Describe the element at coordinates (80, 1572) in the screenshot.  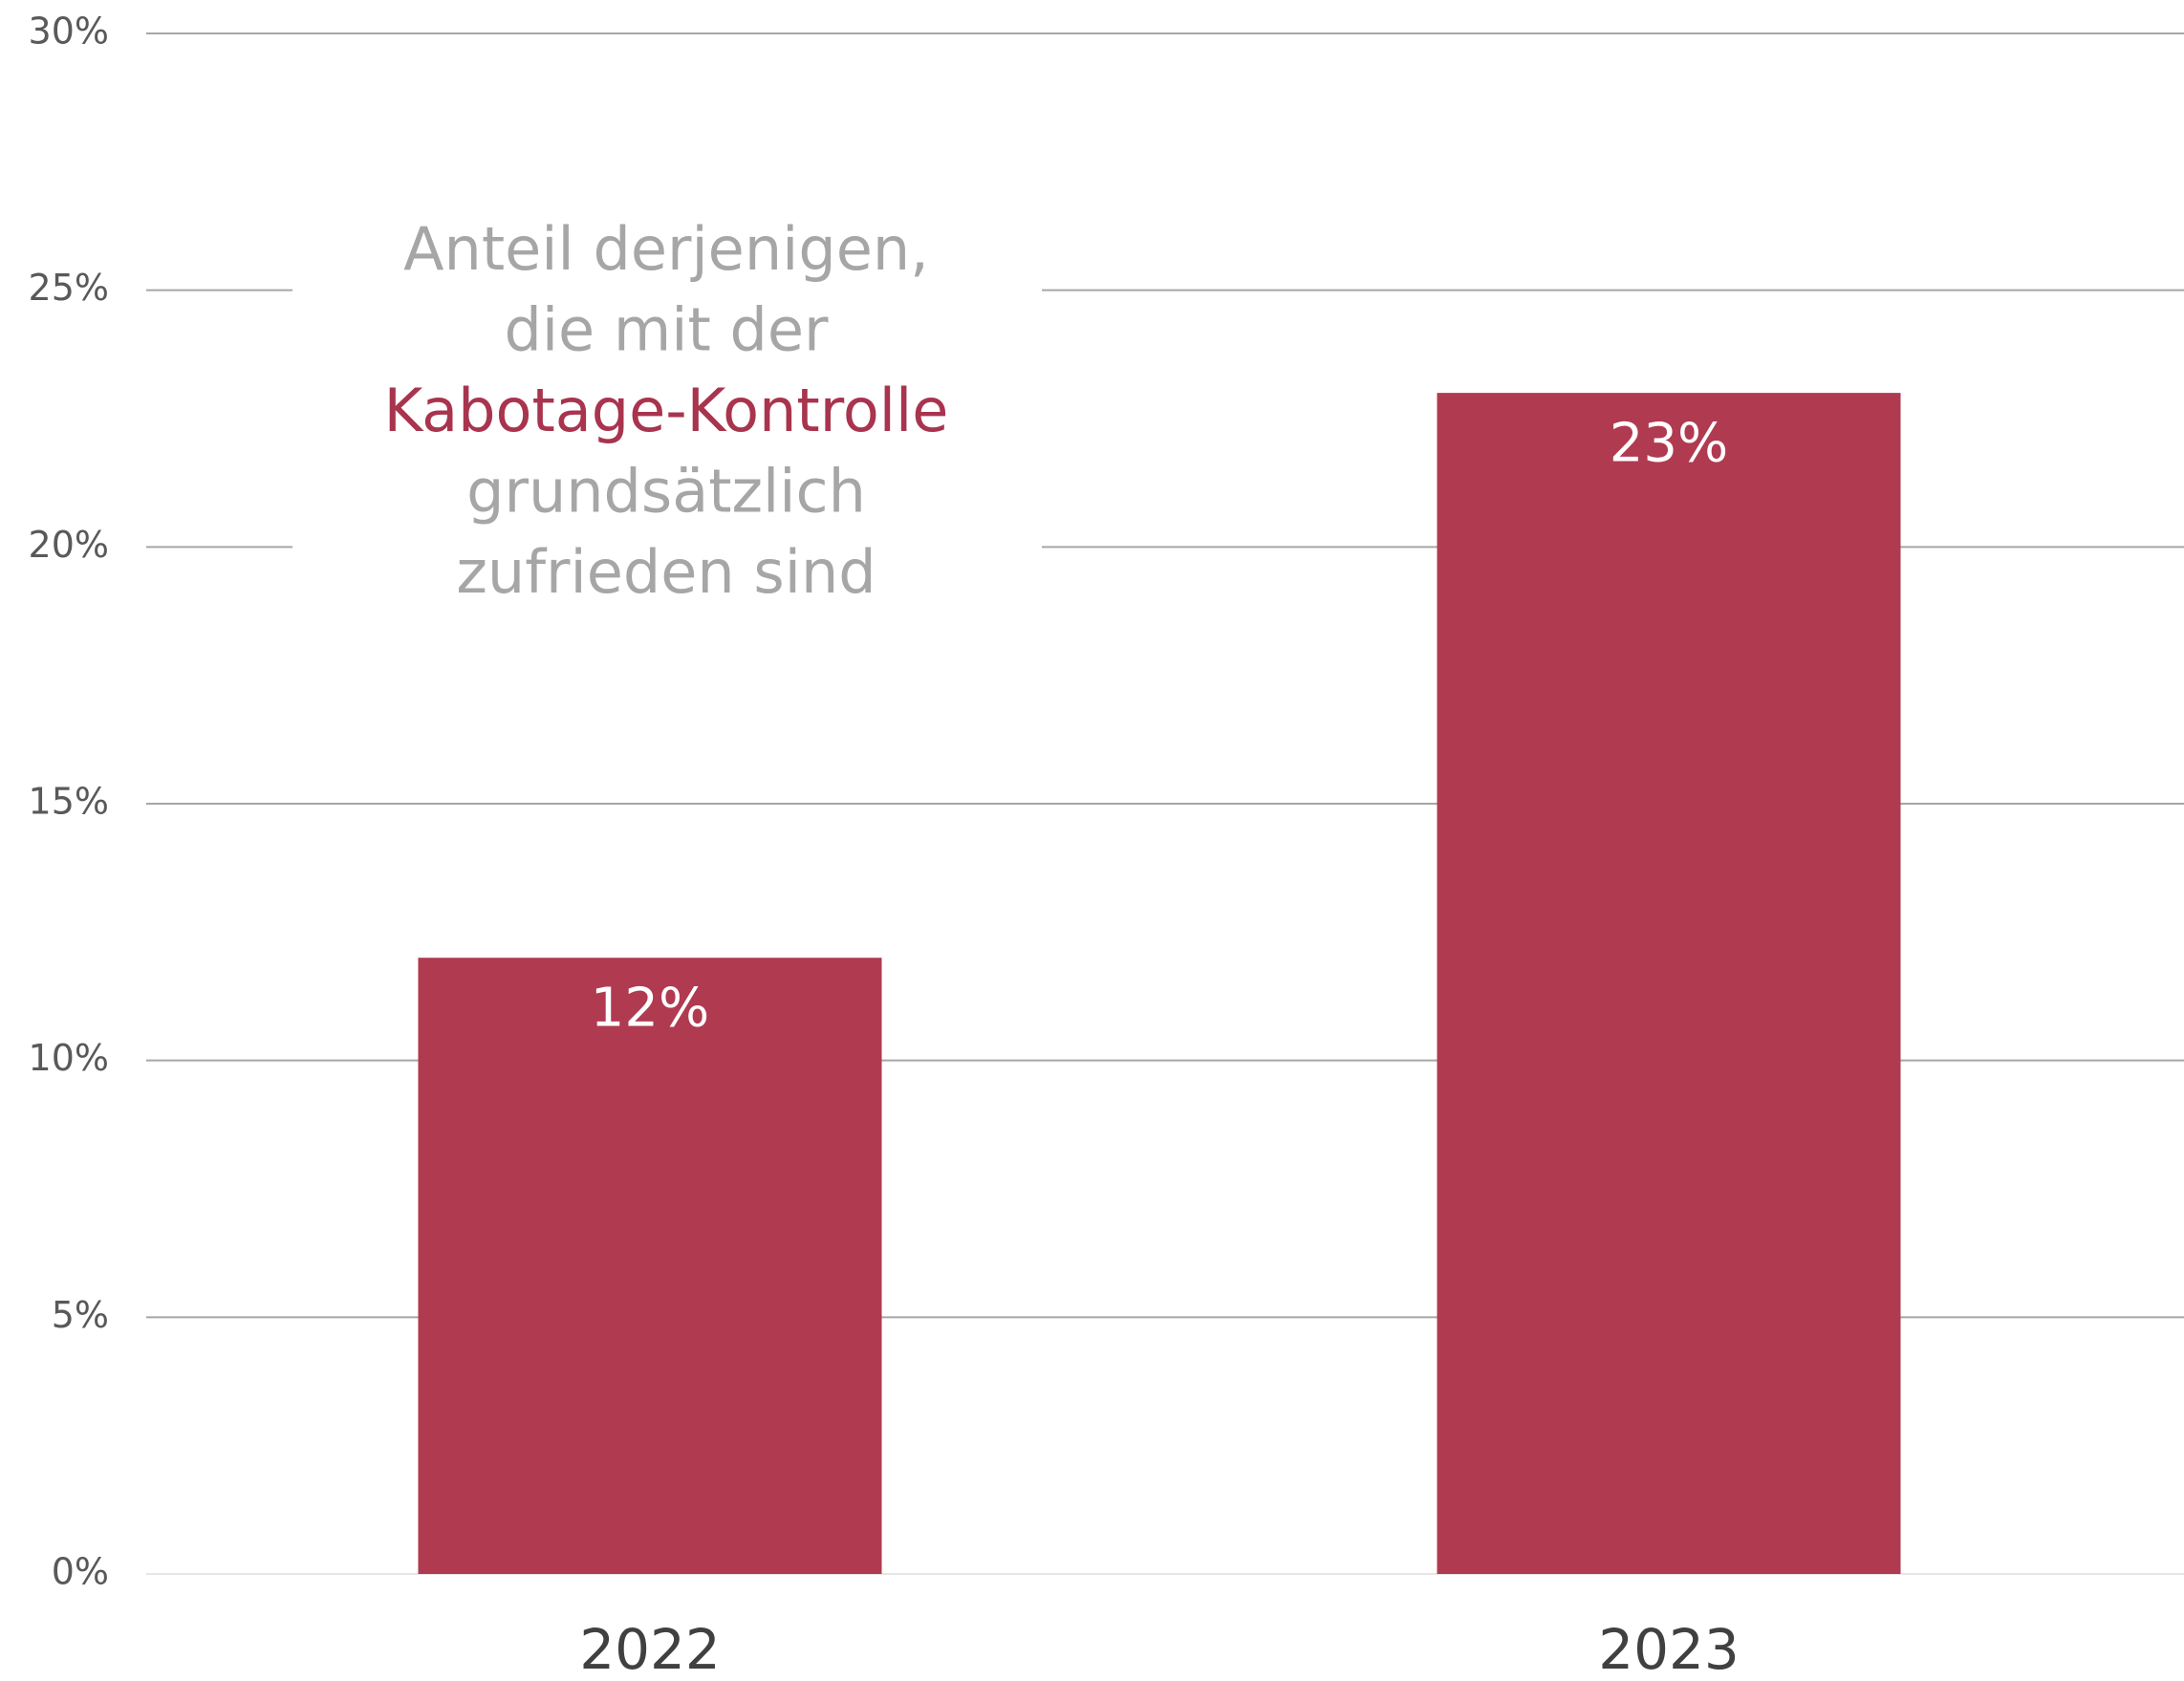
I see `y-tick-label: 0%` at that location.